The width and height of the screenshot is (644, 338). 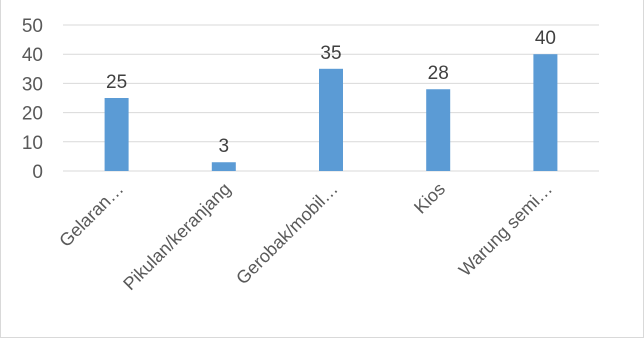 I want to click on y-tick-label: 30, so click(x=32, y=84).